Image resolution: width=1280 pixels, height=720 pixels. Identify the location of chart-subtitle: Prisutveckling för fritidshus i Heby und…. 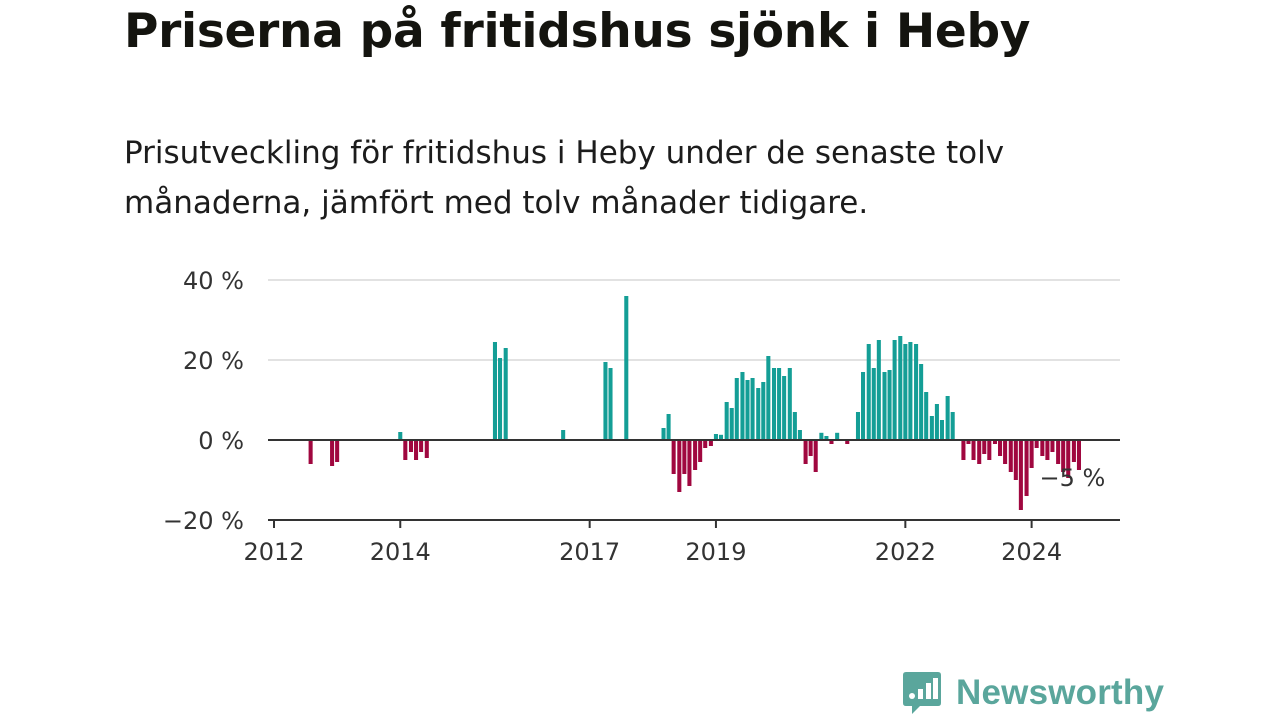
(564, 178).